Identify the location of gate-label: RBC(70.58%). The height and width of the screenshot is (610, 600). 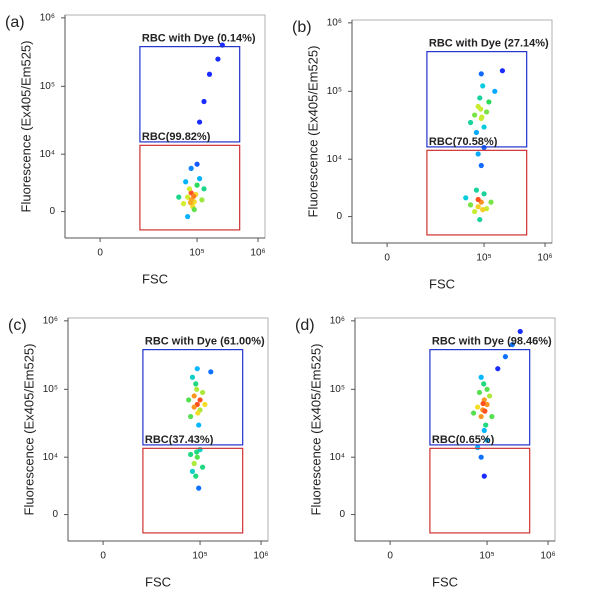
(463, 142).